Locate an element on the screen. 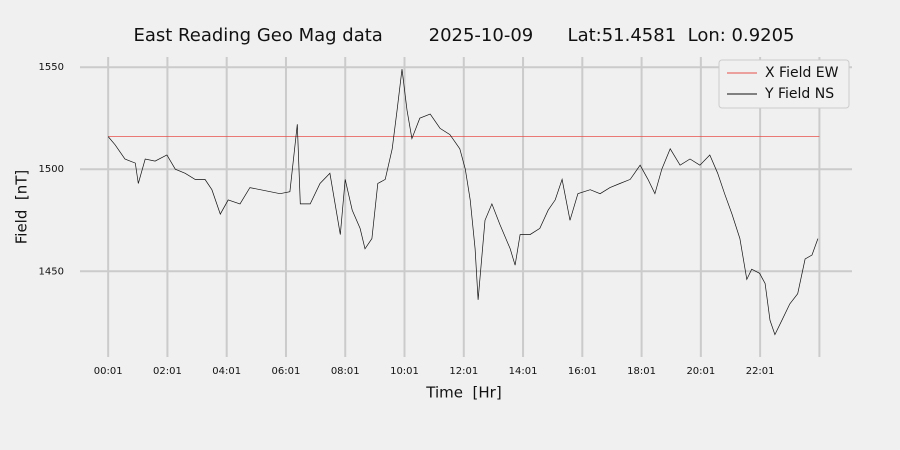  x-tick-label: 10:01 is located at coordinates (404, 371).